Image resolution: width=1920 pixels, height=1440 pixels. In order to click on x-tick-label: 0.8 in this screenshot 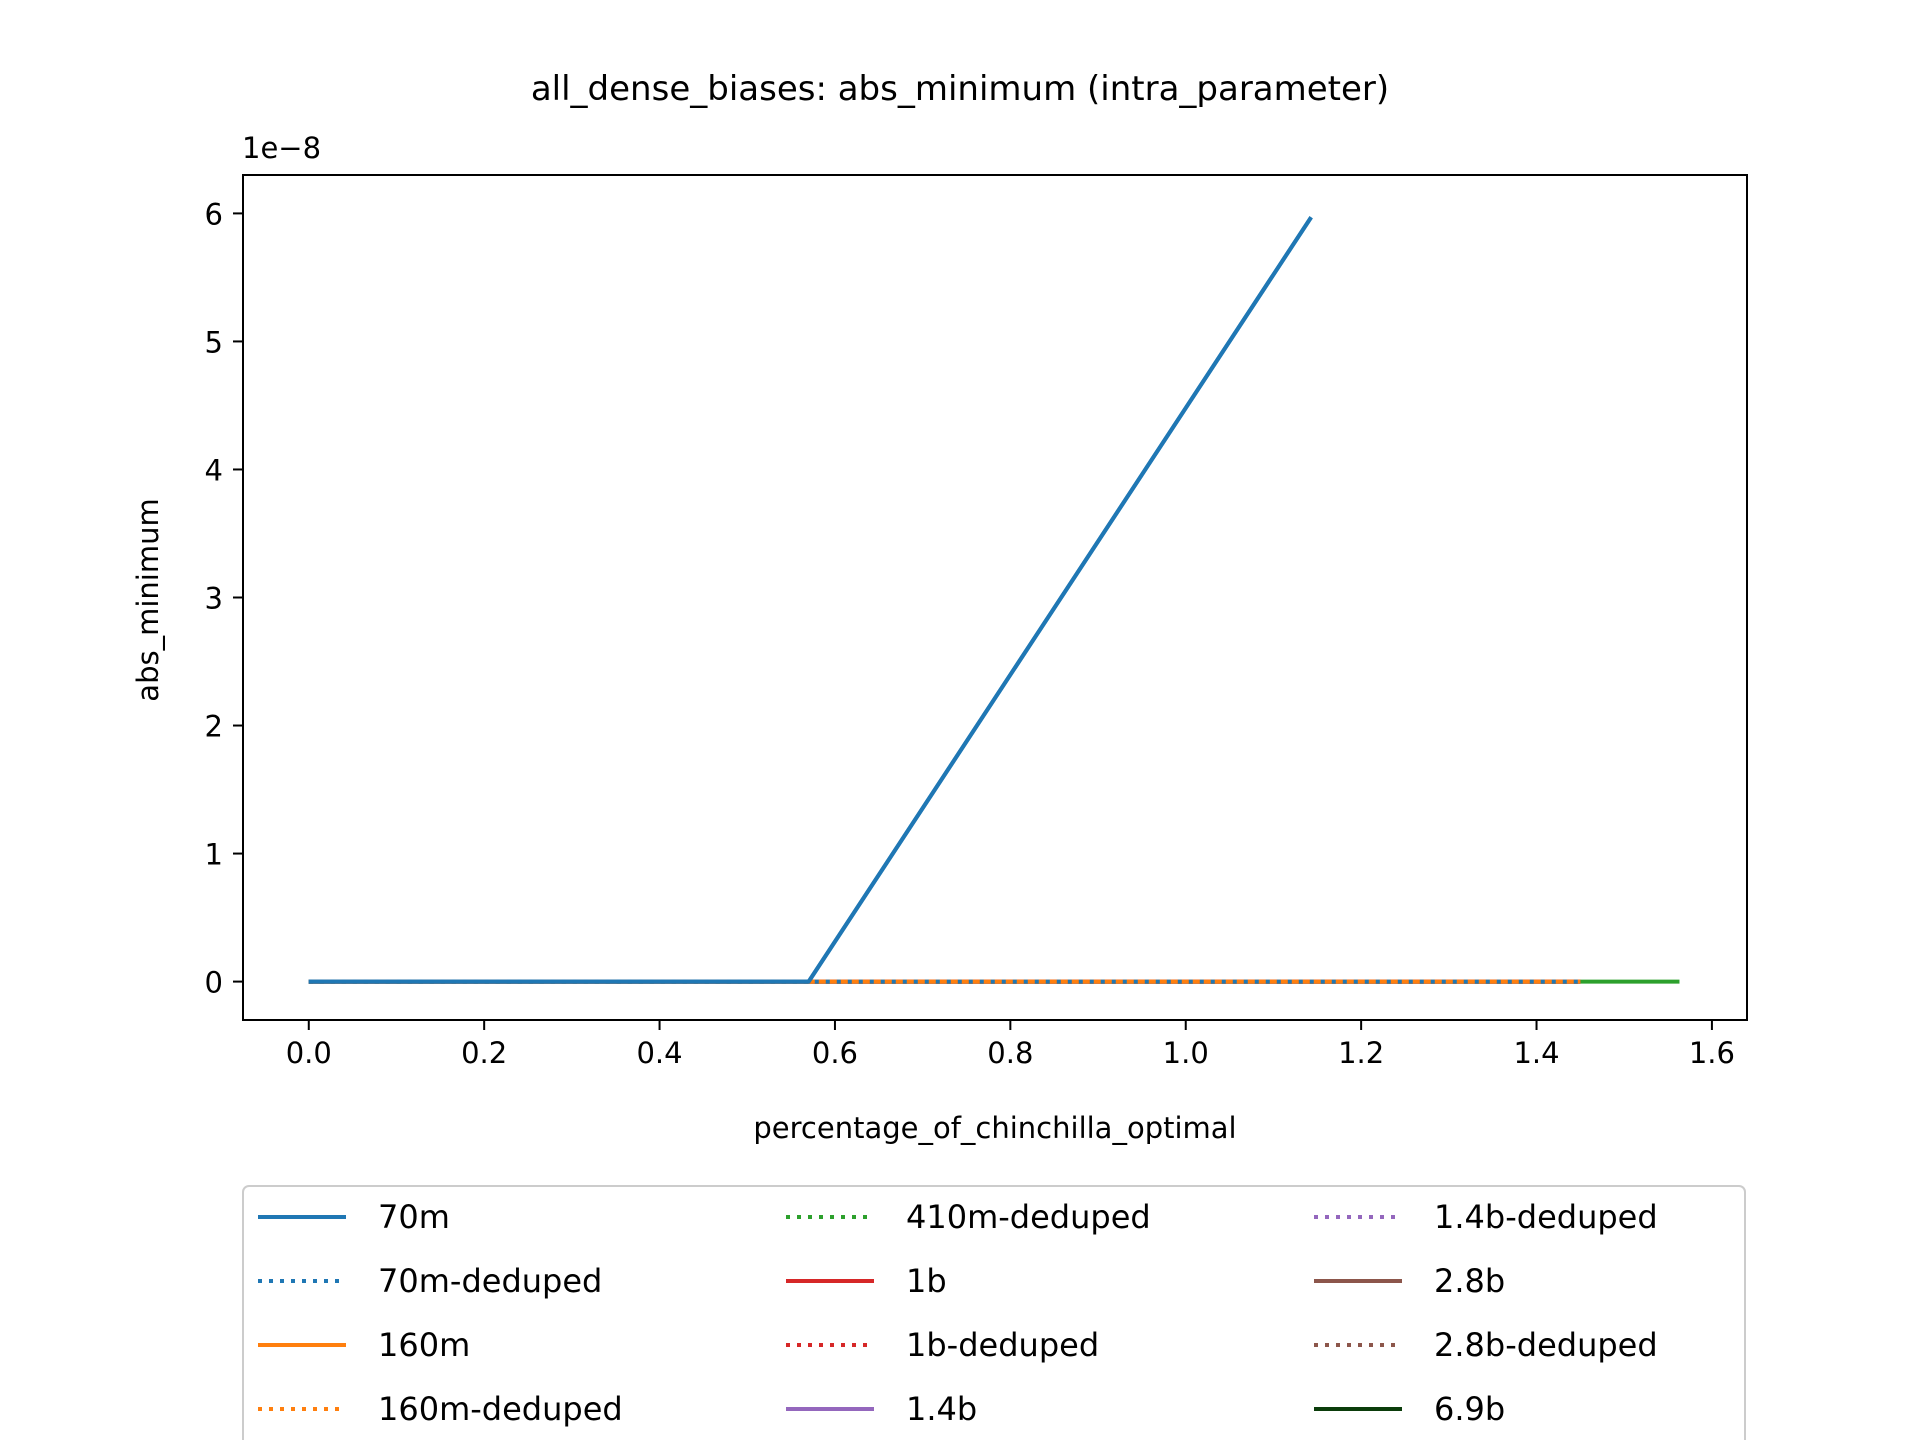, I will do `click(1010, 1053)`.